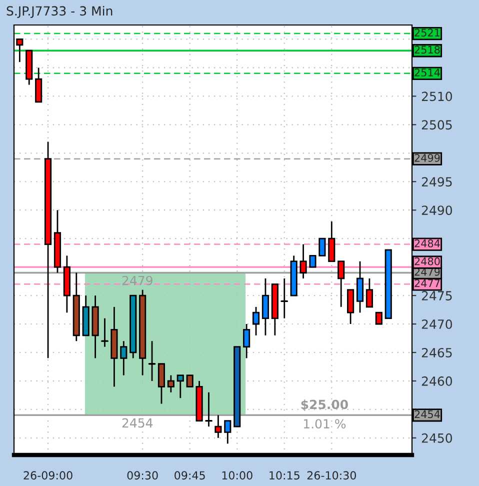 The height and width of the screenshot is (486, 479). Describe the element at coordinates (237, 475) in the screenshot. I see `x-tick-label: 10:00` at that location.